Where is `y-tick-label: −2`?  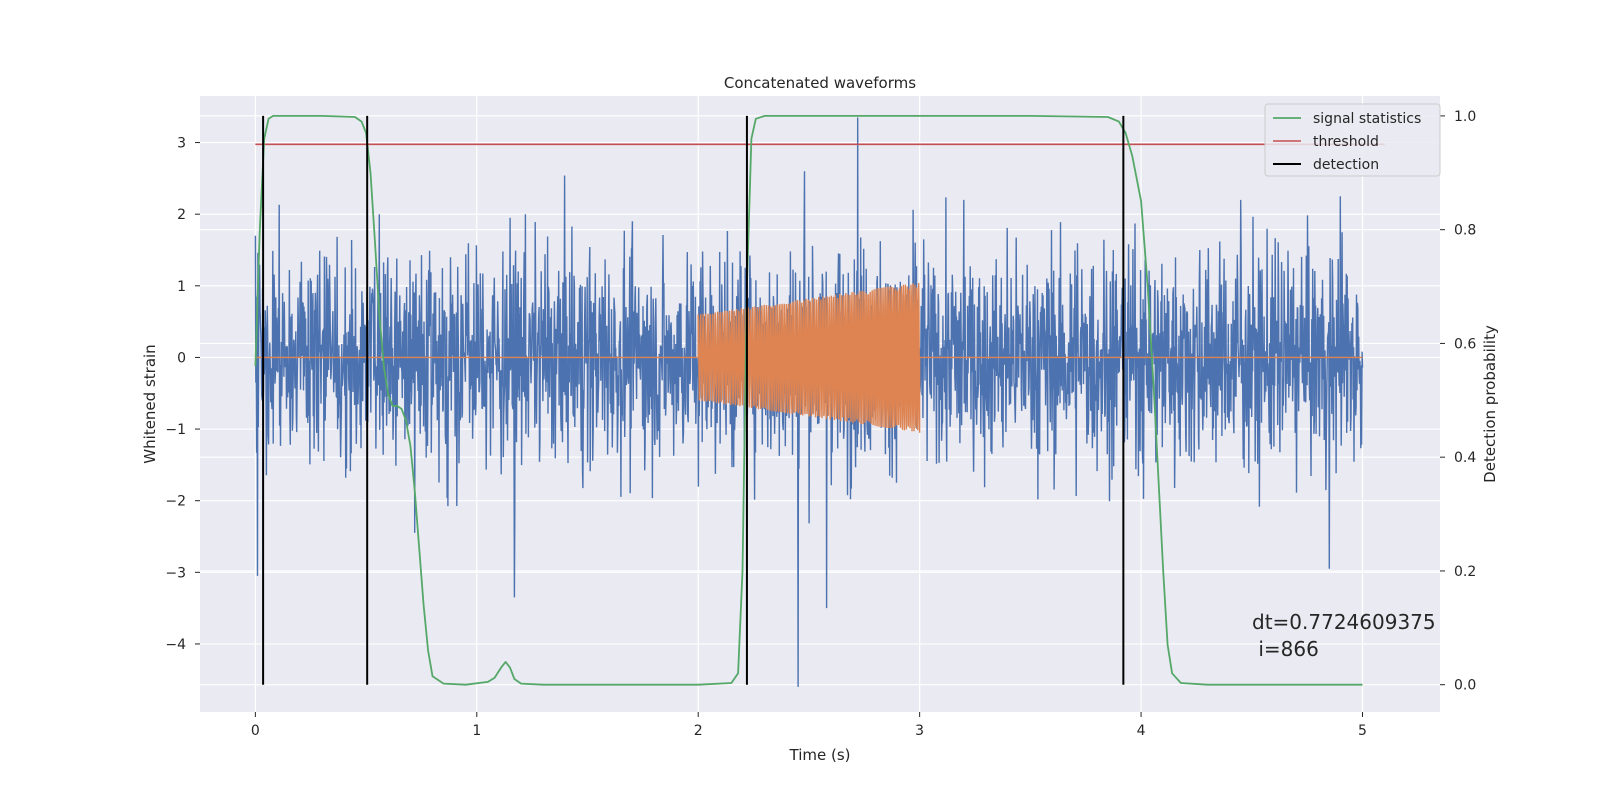
y-tick-label: −2 is located at coordinates (175, 502).